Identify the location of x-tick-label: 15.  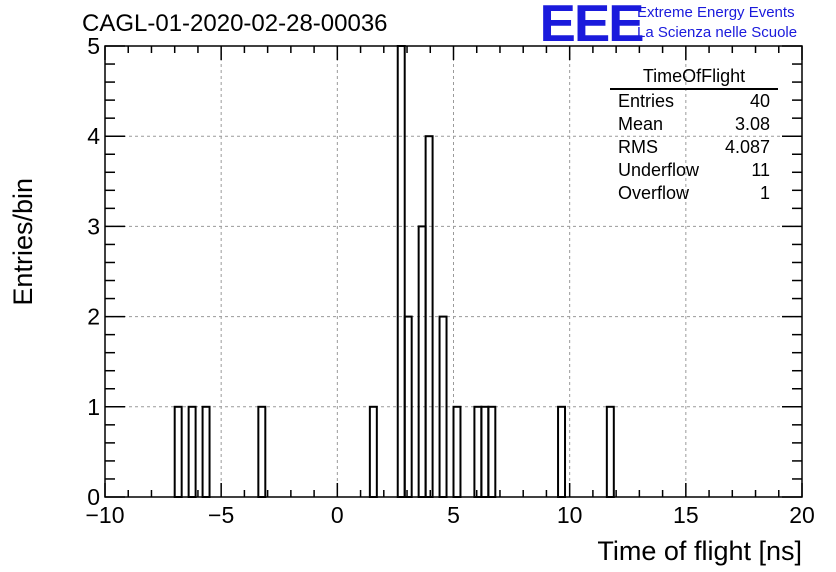
(686, 515).